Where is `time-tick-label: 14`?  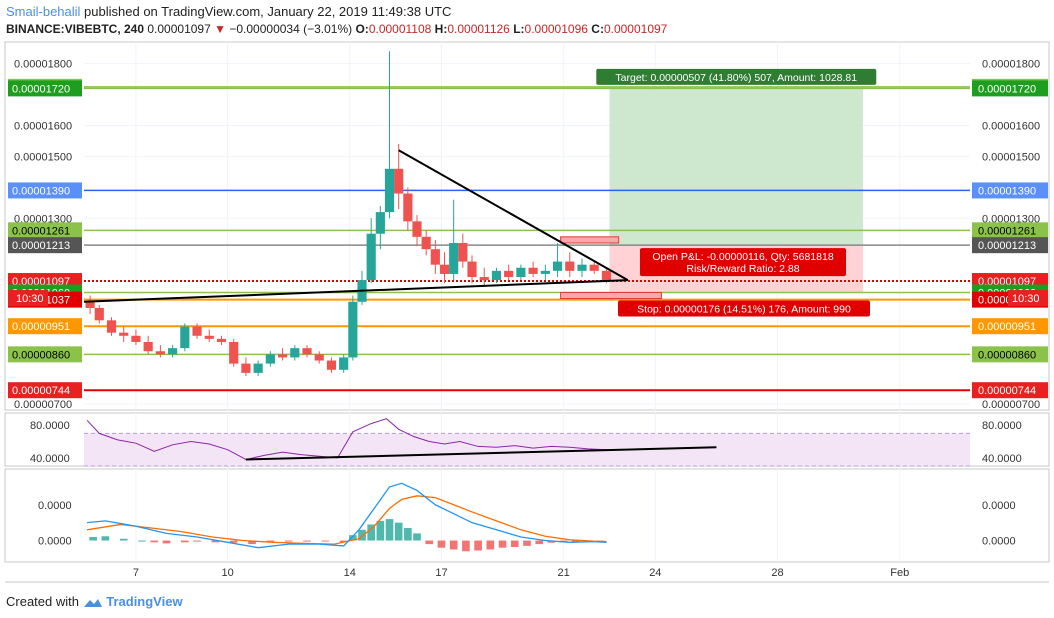
time-tick-label: 14 is located at coordinates (350, 573).